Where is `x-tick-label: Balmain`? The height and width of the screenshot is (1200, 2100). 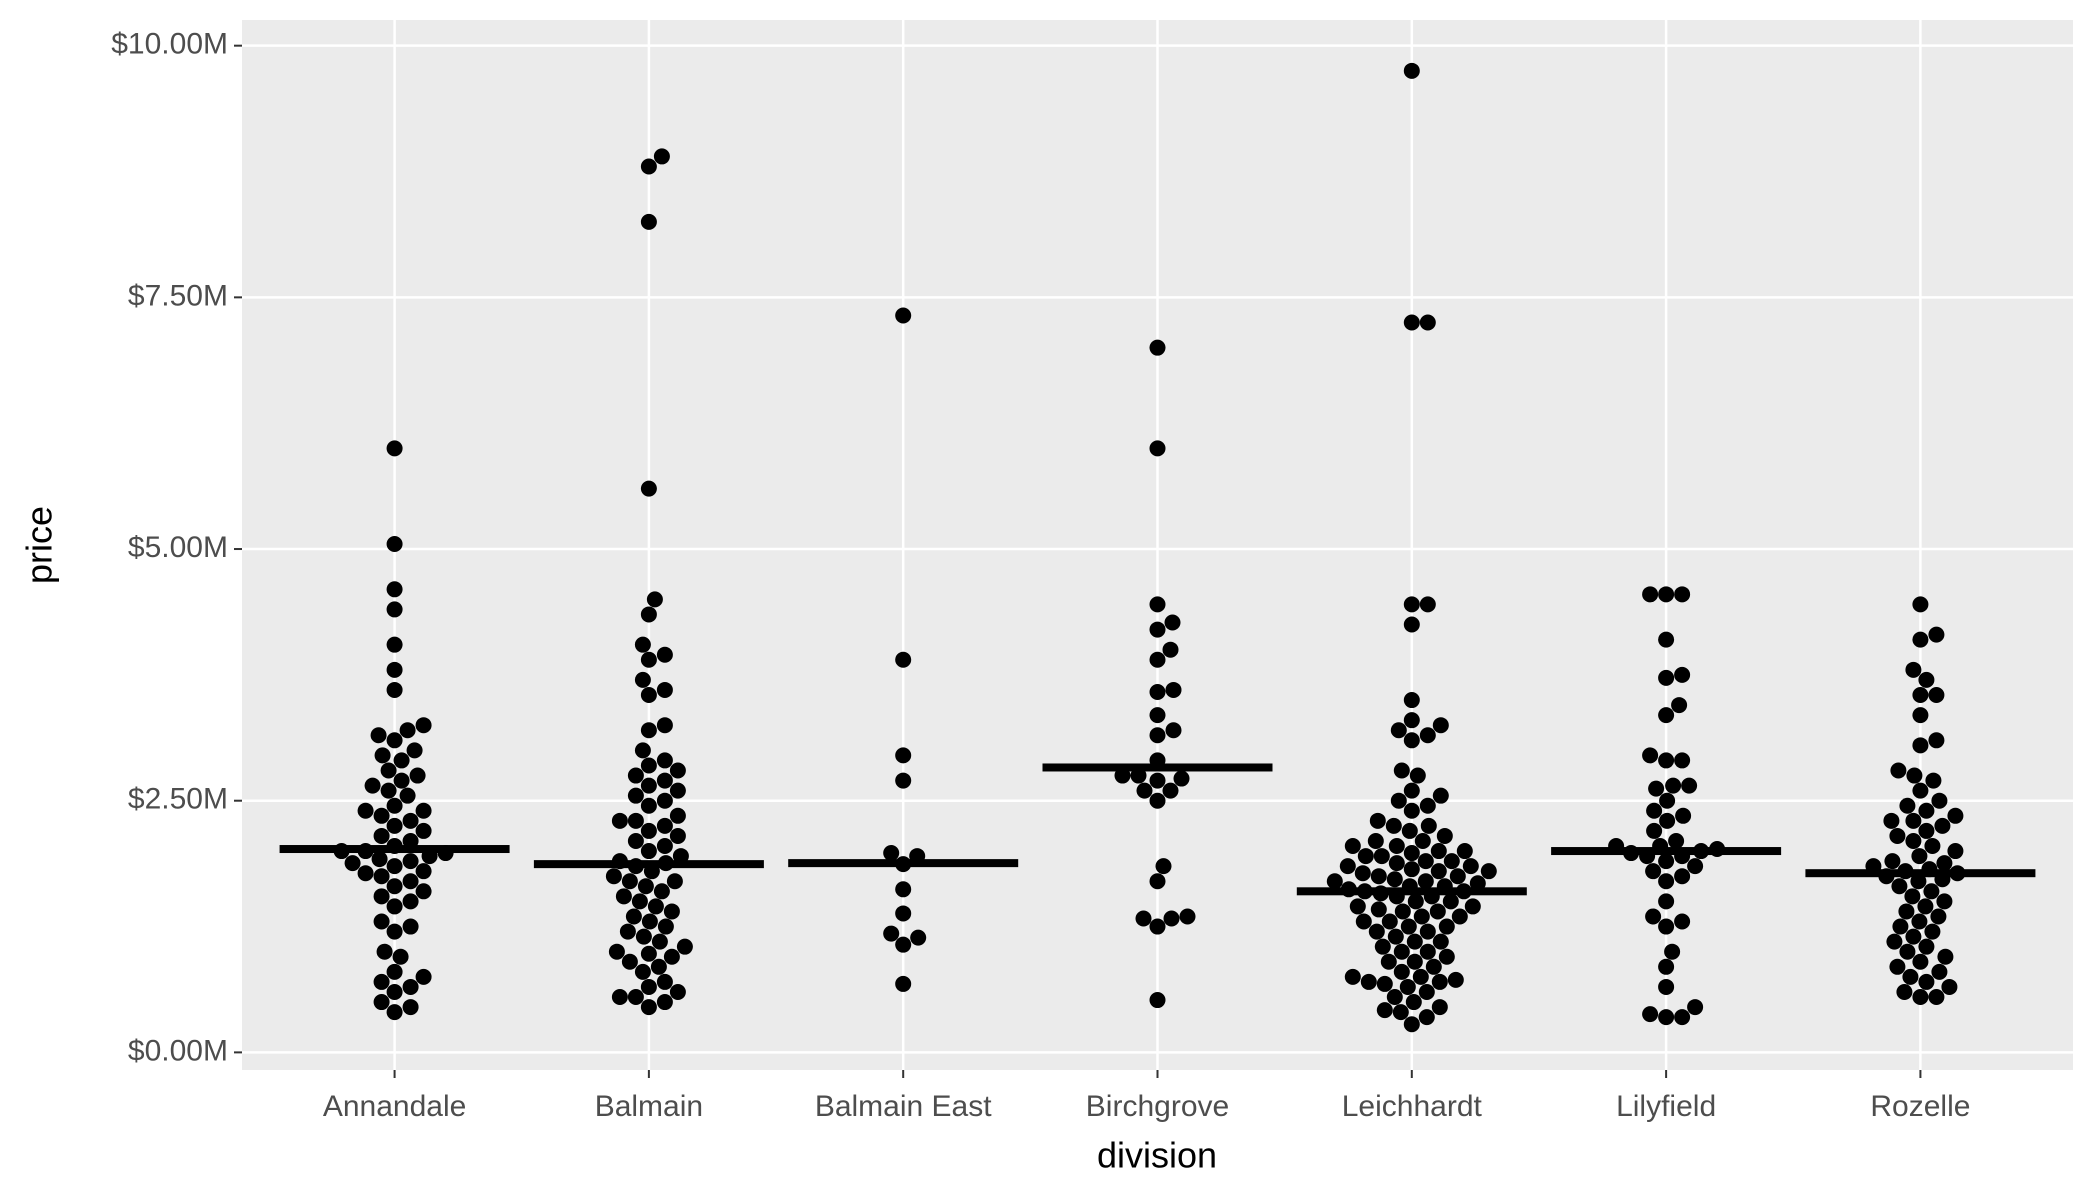 x-tick-label: Balmain is located at coordinates (649, 1106).